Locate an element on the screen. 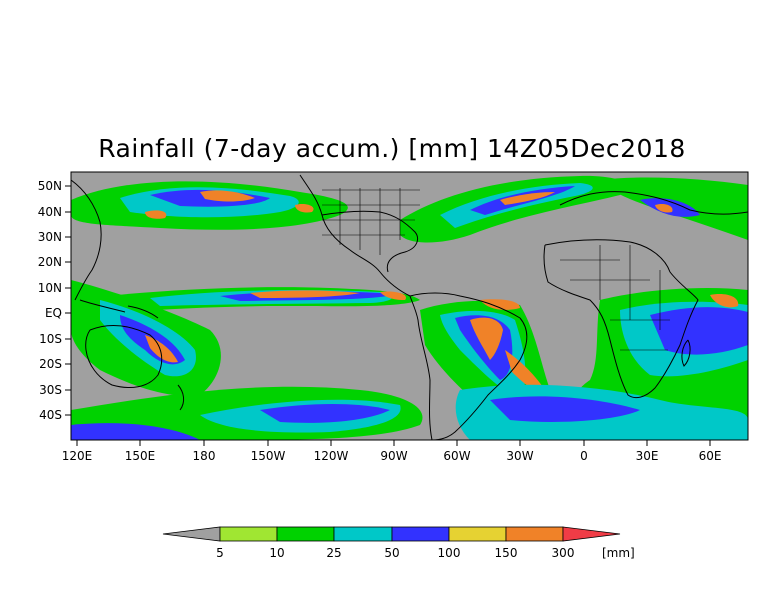 The image size is (784, 612). rain-north-pacific is located at coordinates (209, 205).